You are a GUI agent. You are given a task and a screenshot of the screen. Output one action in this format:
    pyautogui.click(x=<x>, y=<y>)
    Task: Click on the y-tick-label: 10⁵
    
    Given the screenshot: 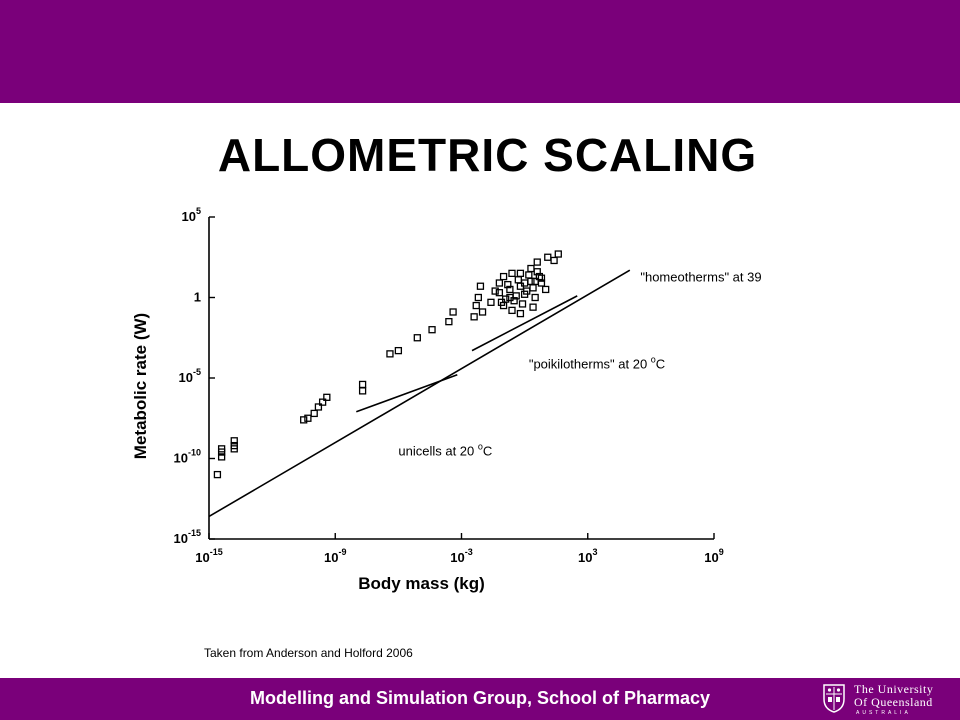 What is the action you would take?
    pyautogui.click(x=191, y=215)
    